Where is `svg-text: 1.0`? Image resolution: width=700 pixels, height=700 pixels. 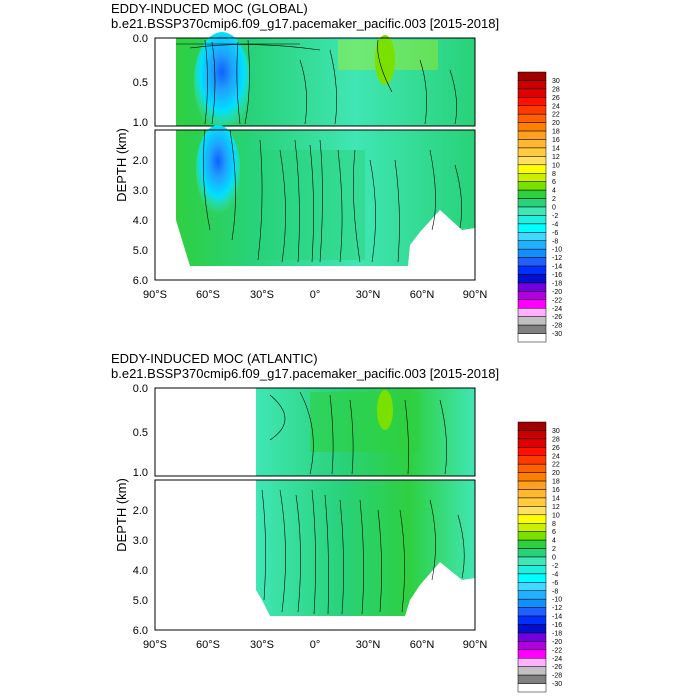 svg-text: 1.0 is located at coordinates (140, 123).